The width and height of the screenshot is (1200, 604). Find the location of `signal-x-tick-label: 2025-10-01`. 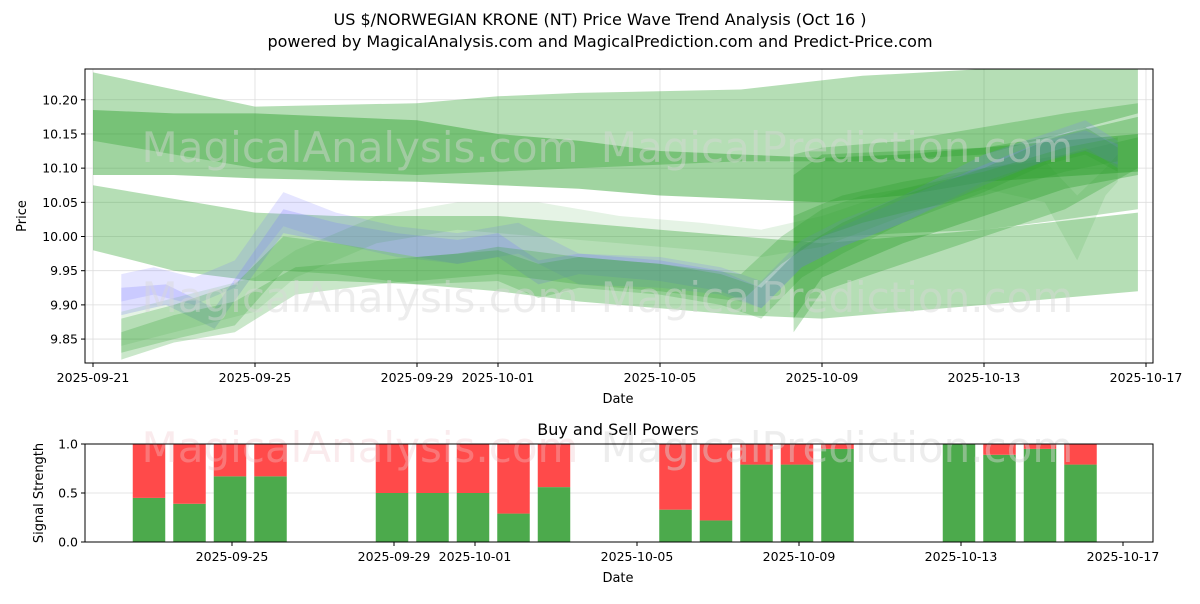

signal-x-tick-label: 2025-10-01 is located at coordinates (475, 556).